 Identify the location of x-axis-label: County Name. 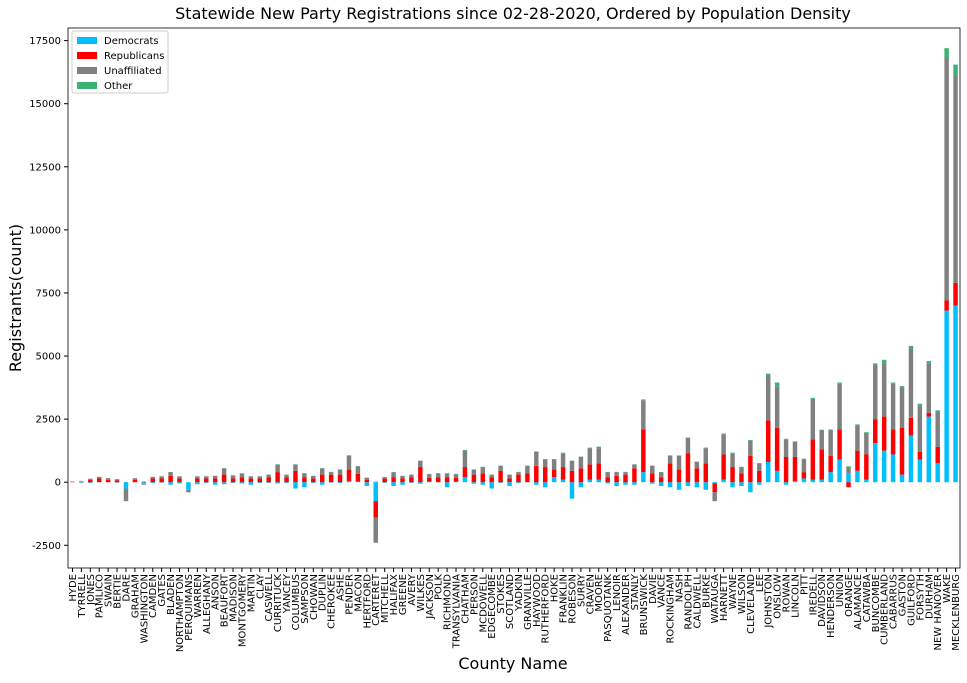
(512, 663).